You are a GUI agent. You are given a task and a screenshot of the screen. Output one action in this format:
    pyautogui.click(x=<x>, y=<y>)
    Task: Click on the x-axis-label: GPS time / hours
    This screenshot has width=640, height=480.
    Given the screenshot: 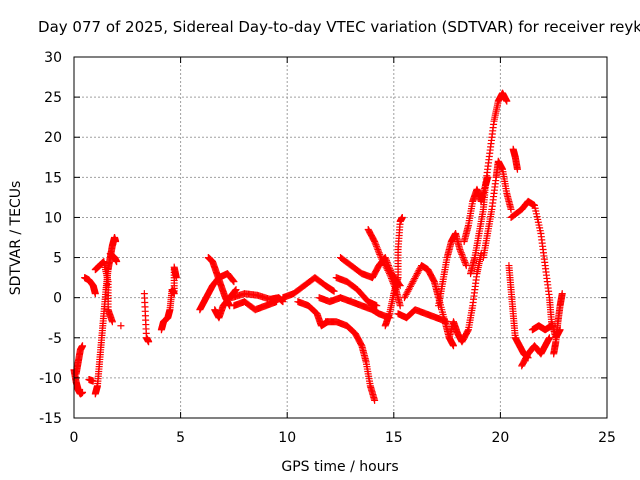 What is the action you would take?
    pyautogui.click(x=339, y=467)
    